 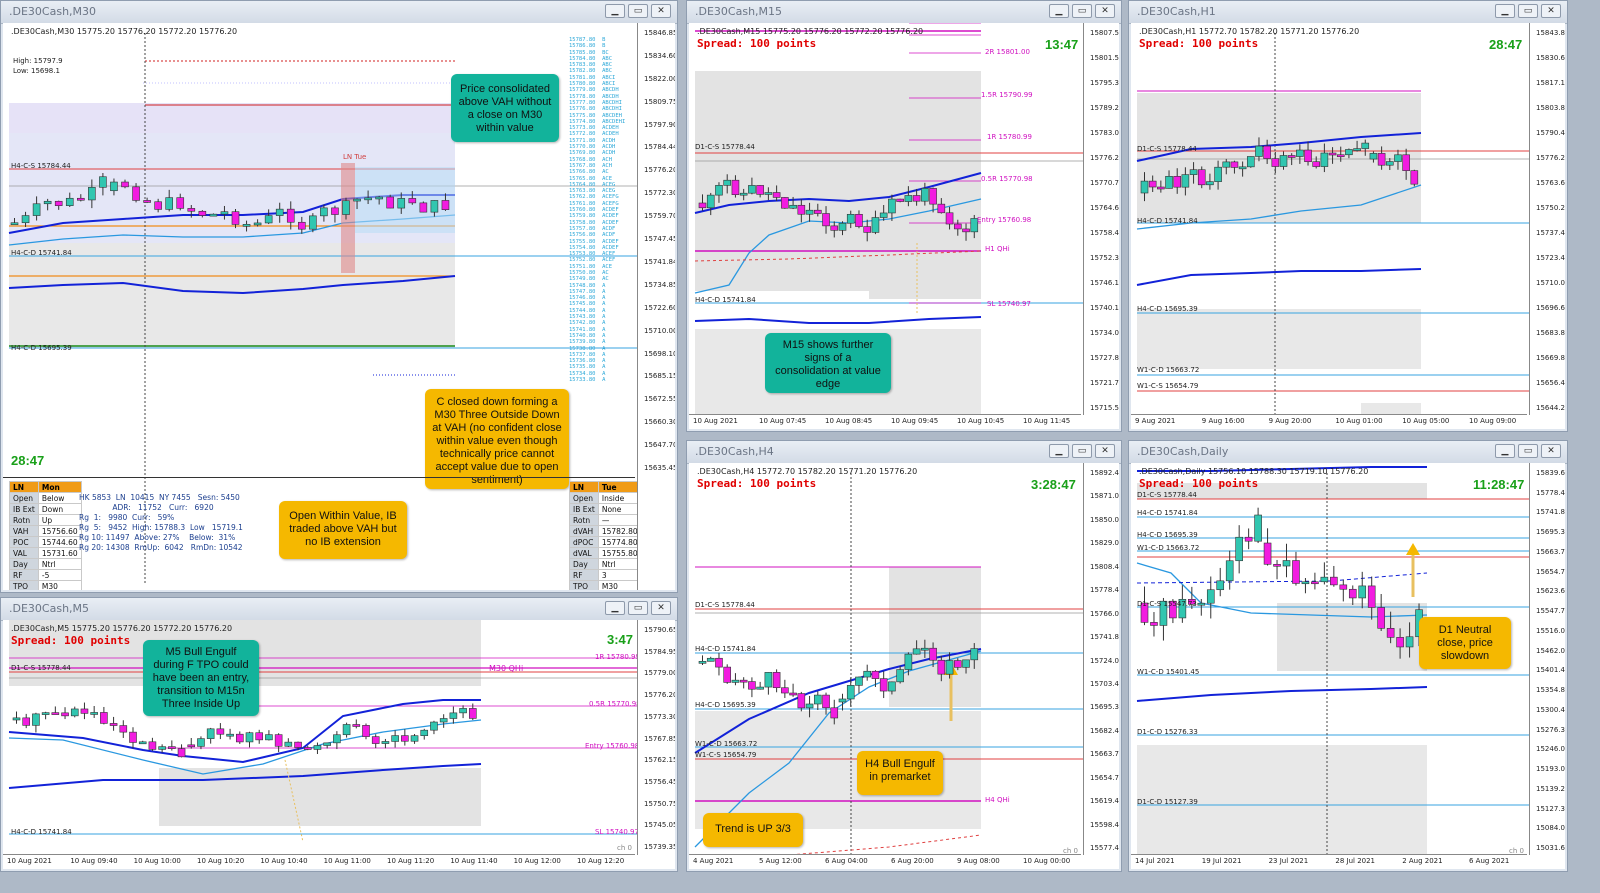 What do you see at coordinates (659, 825) in the screenshot?
I see `price-tick: 15745.05` at bounding box center [659, 825].